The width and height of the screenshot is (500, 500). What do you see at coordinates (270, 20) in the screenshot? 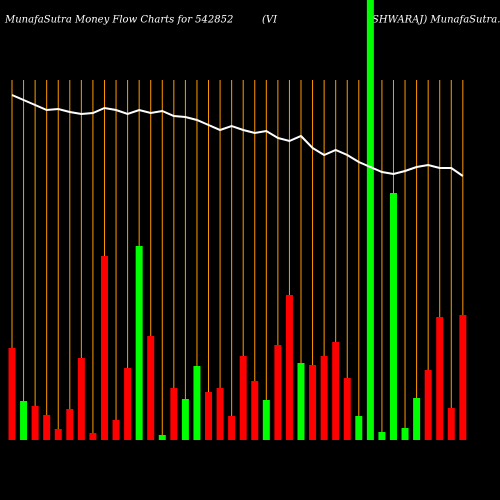
I see `chart-title: (VI` at bounding box center [270, 20].